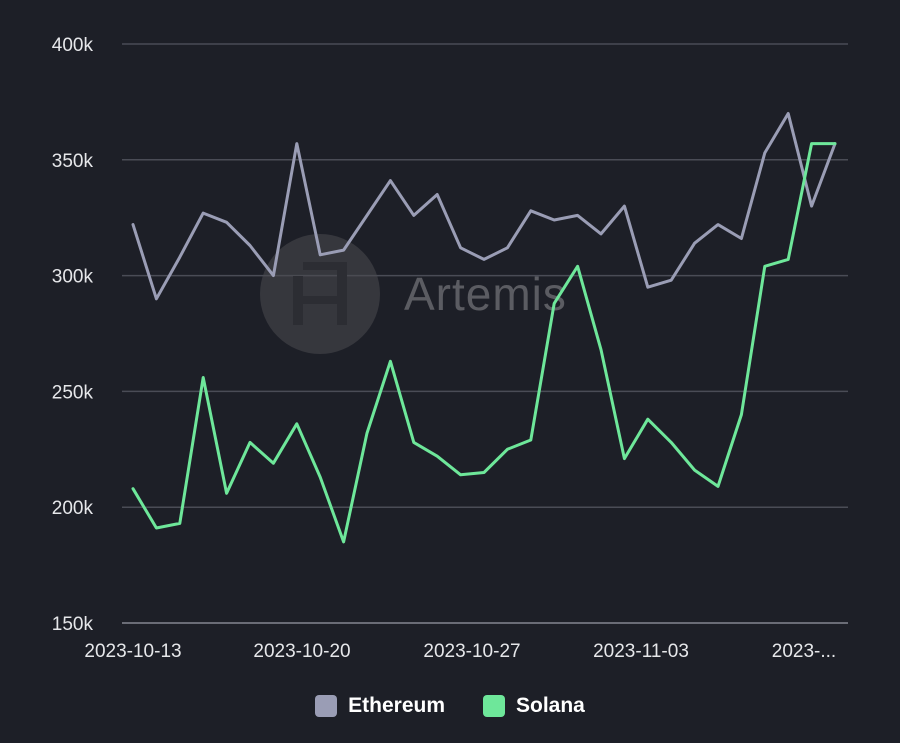 Image resolution: width=900 pixels, height=743 pixels. I want to click on x-tick-label: 2023-11-03, so click(641, 651).